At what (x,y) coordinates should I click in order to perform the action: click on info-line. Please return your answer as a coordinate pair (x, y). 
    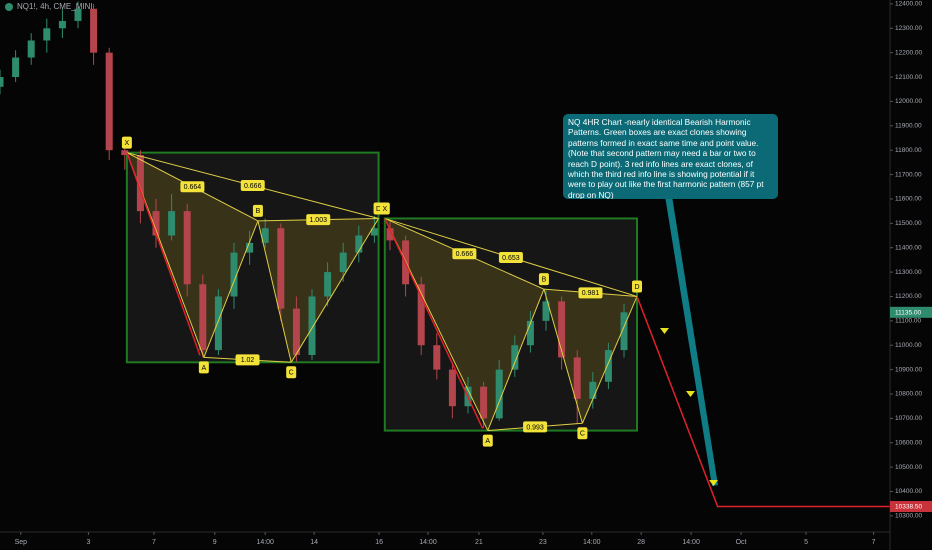
    Looking at the image, I should click on (434, 323).